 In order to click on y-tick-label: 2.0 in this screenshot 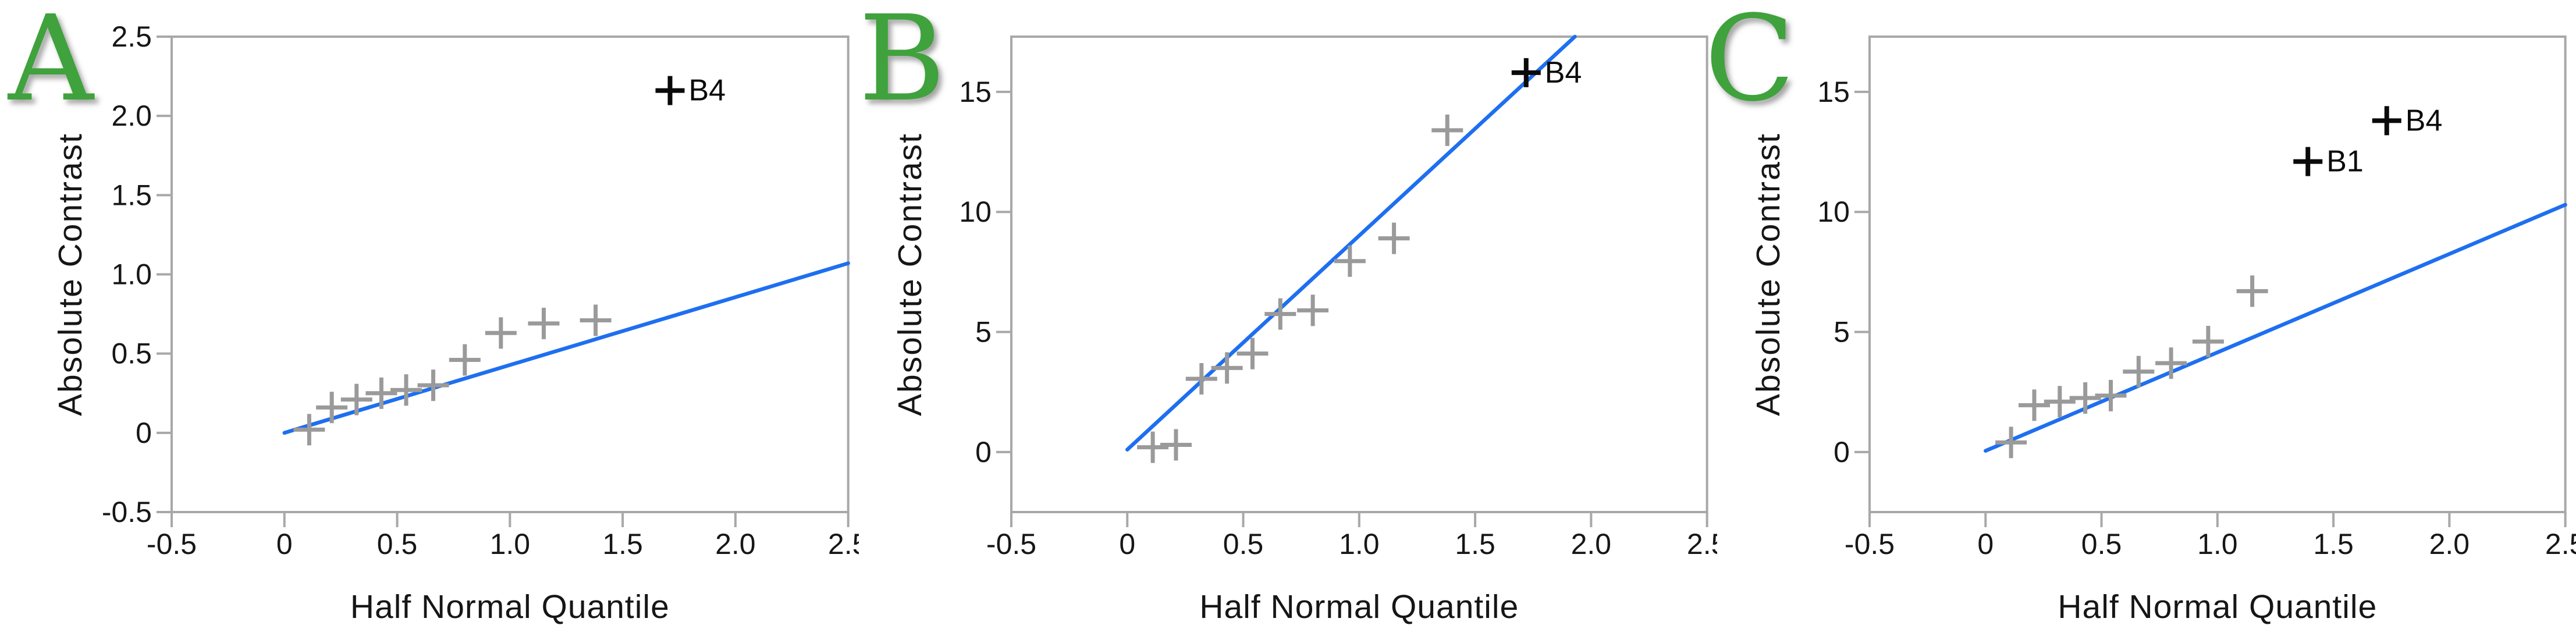, I will do `click(131, 116)`.